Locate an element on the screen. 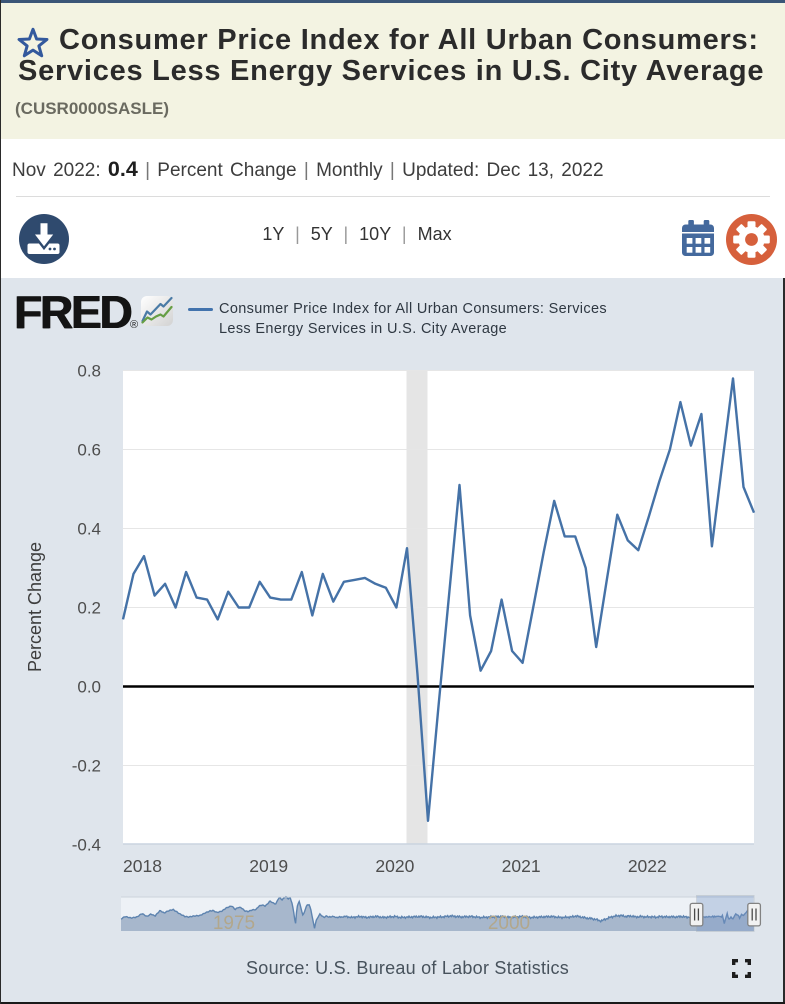 The height and width of the screenshot is (1004, 785). svg-text: 0.0 is located at coordinates (89, 687).